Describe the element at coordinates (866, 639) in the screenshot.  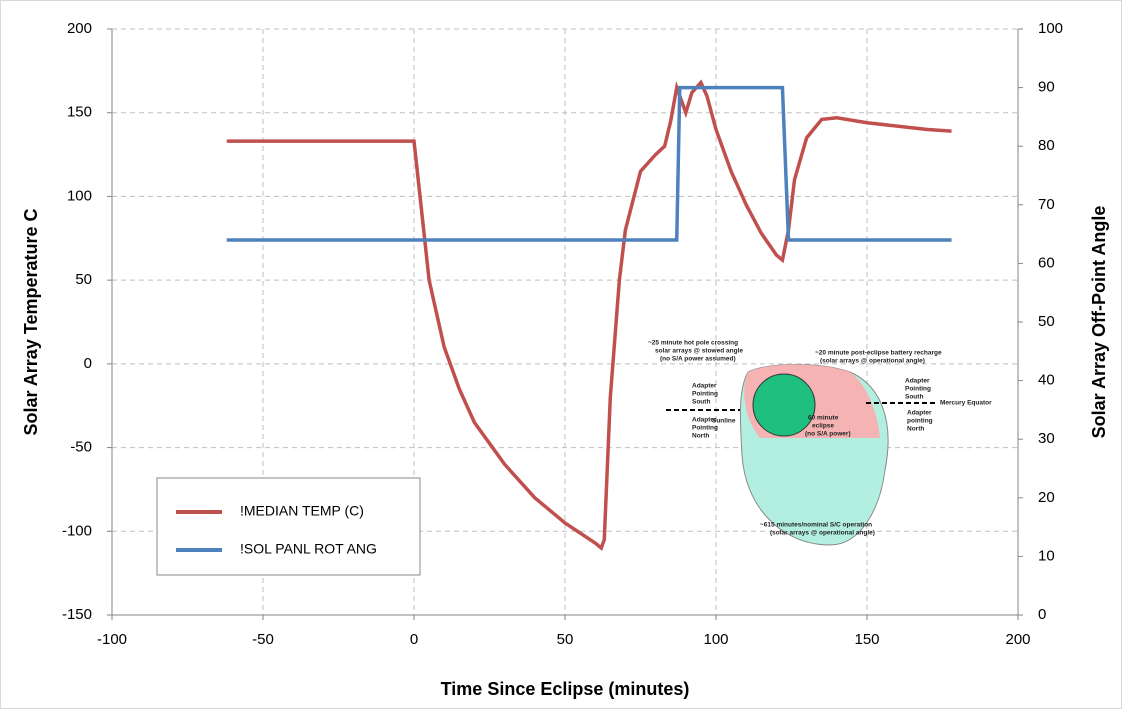
I see `x-tick-label: 150` at that location.